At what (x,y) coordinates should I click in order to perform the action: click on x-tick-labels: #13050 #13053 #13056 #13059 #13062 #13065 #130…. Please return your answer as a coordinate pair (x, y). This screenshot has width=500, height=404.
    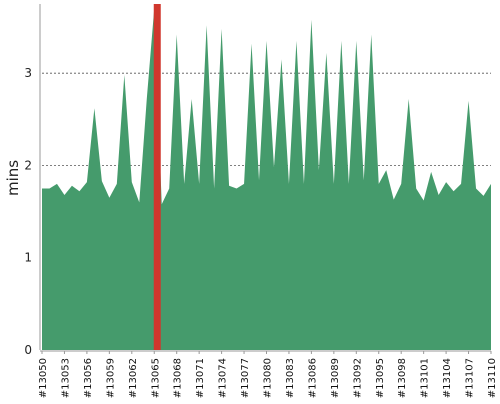
    Looking at the image, I should click on (268, 374).